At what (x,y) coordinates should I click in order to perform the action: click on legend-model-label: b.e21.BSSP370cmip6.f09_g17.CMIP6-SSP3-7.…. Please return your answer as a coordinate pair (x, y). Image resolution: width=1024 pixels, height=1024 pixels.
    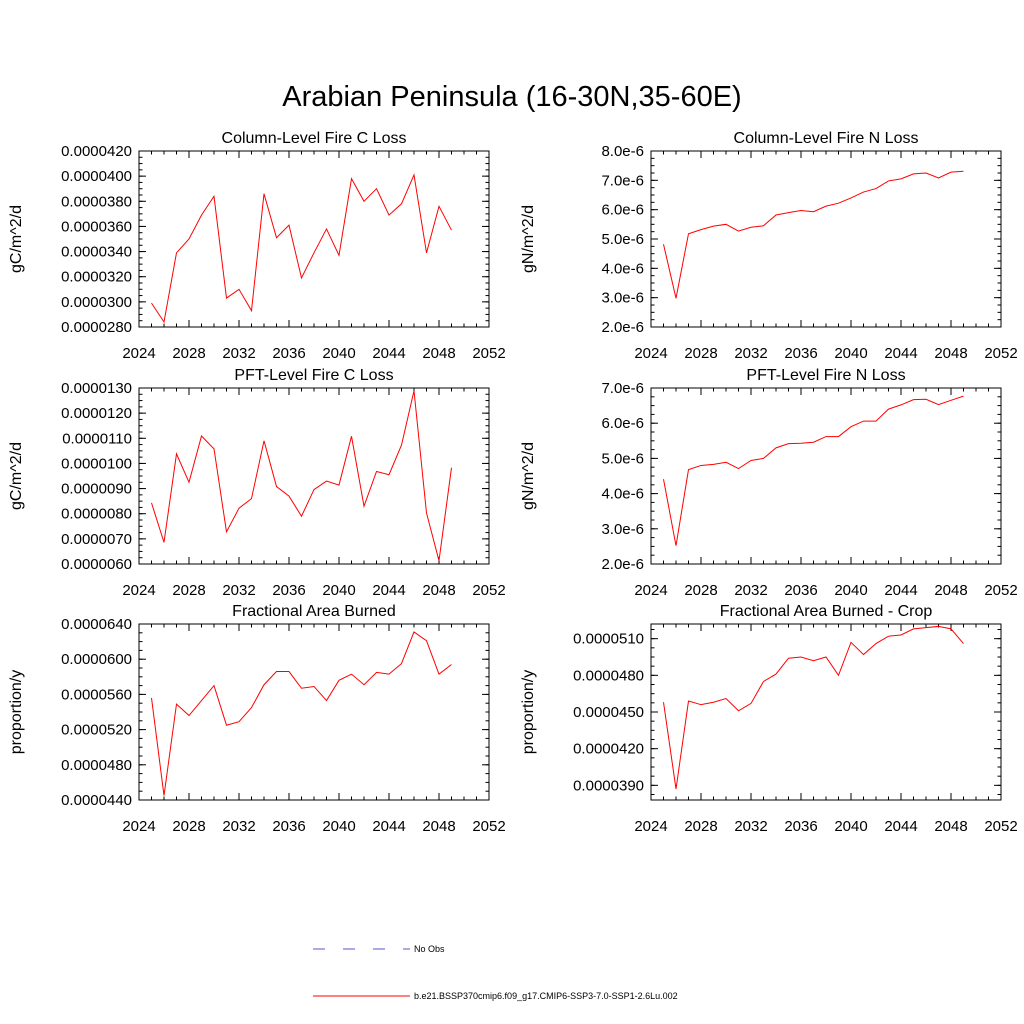
    Looking at the image, I should click on (546, 996).